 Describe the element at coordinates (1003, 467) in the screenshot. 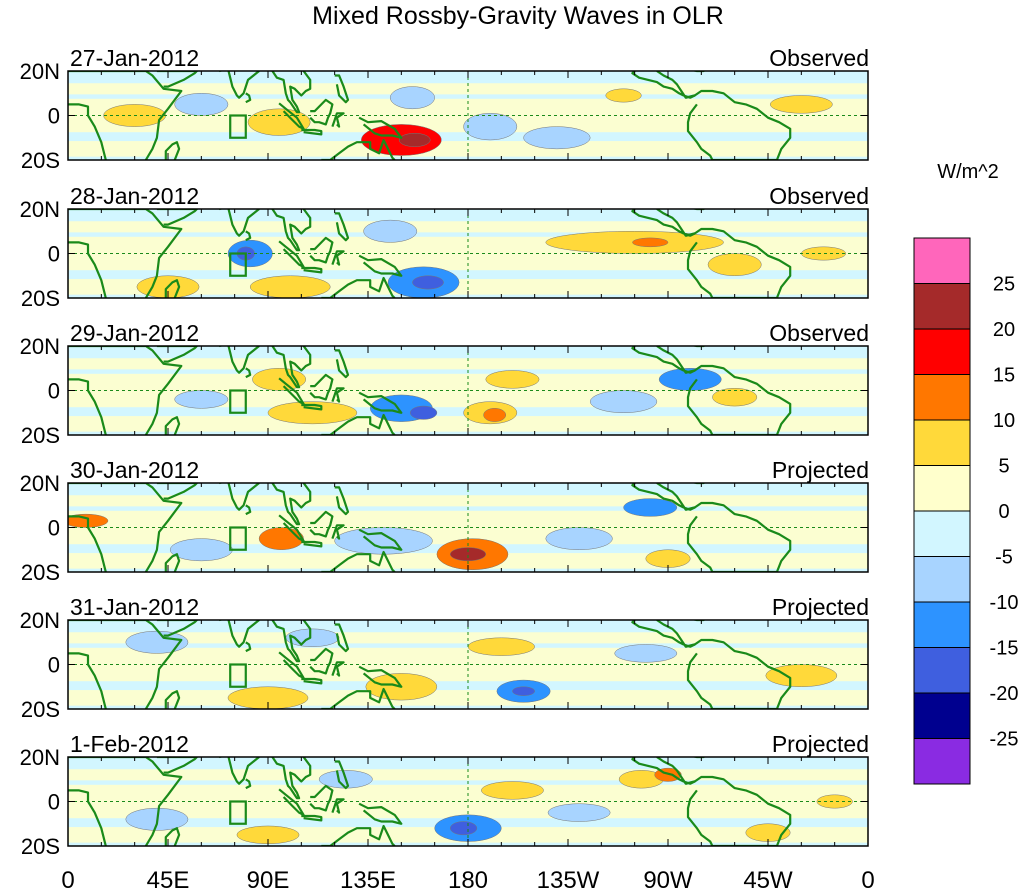

I see `colorbar-label: 5` at that location.